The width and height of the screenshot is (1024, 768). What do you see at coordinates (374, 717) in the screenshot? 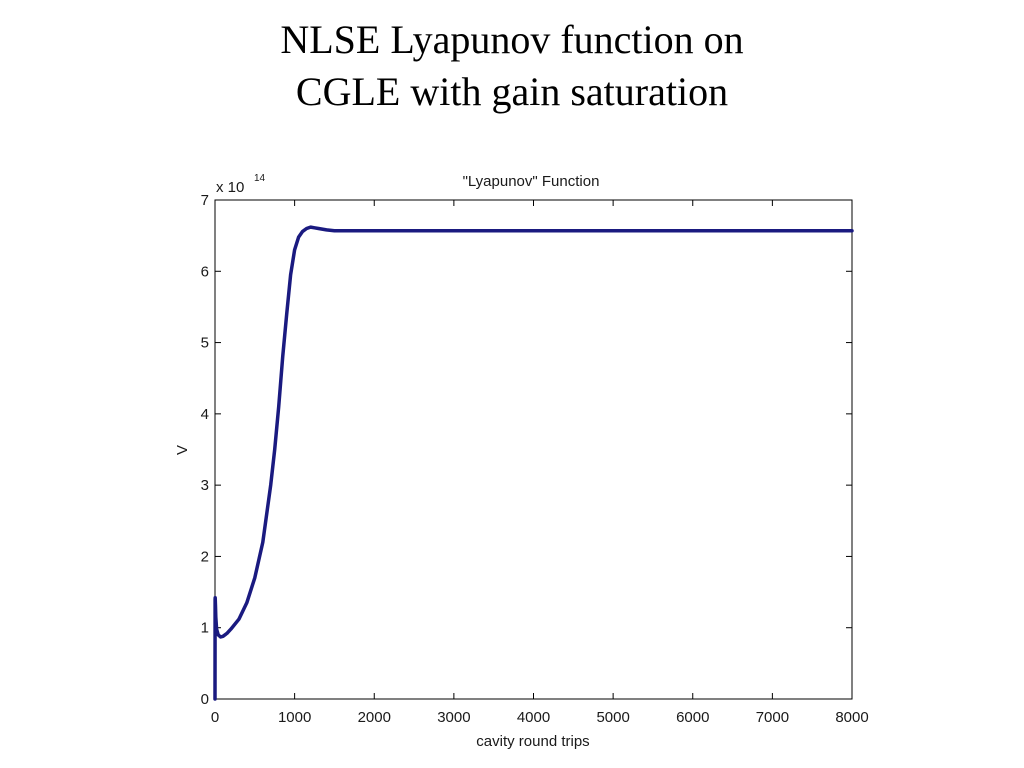
I see `x-tick-label: 2000` at bounding box center [374, 717].